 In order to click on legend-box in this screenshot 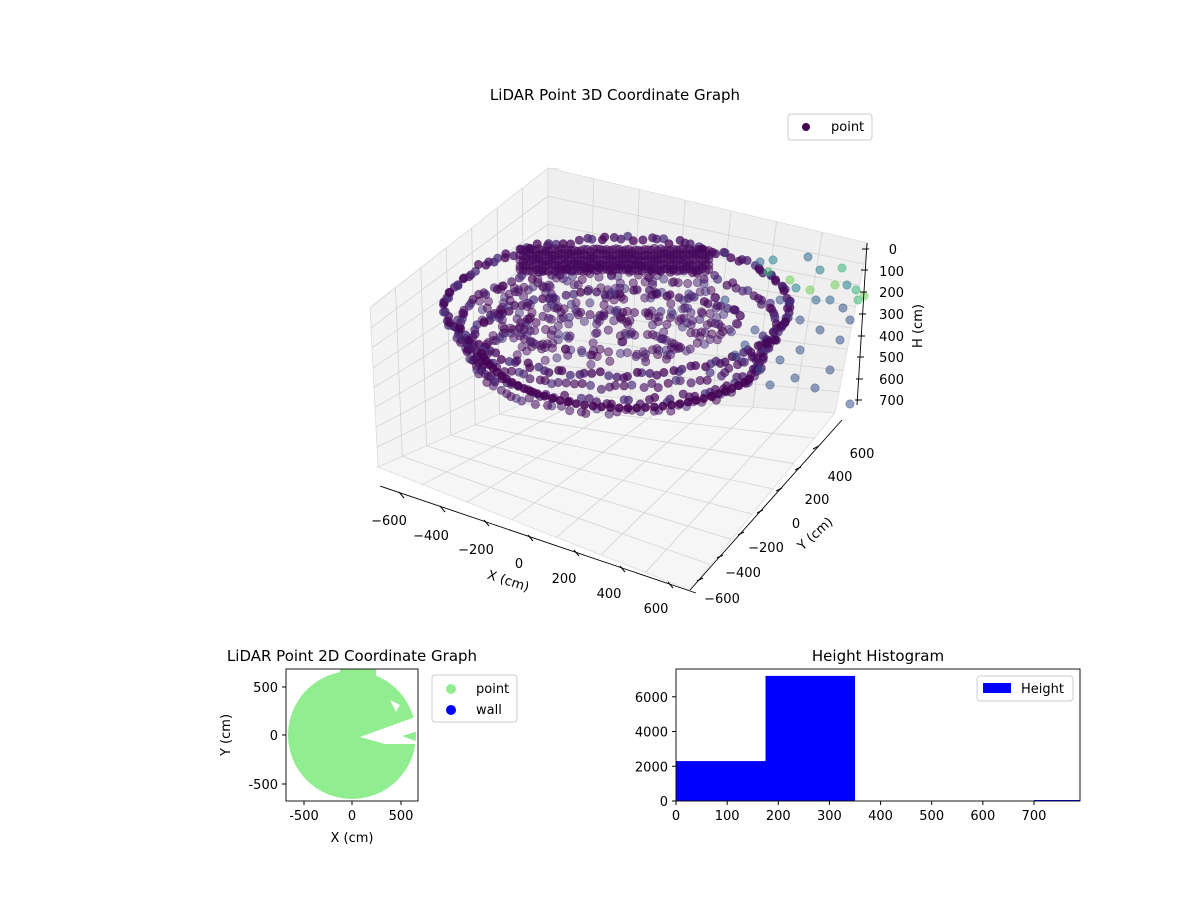, I will do `click(830, 127)`.